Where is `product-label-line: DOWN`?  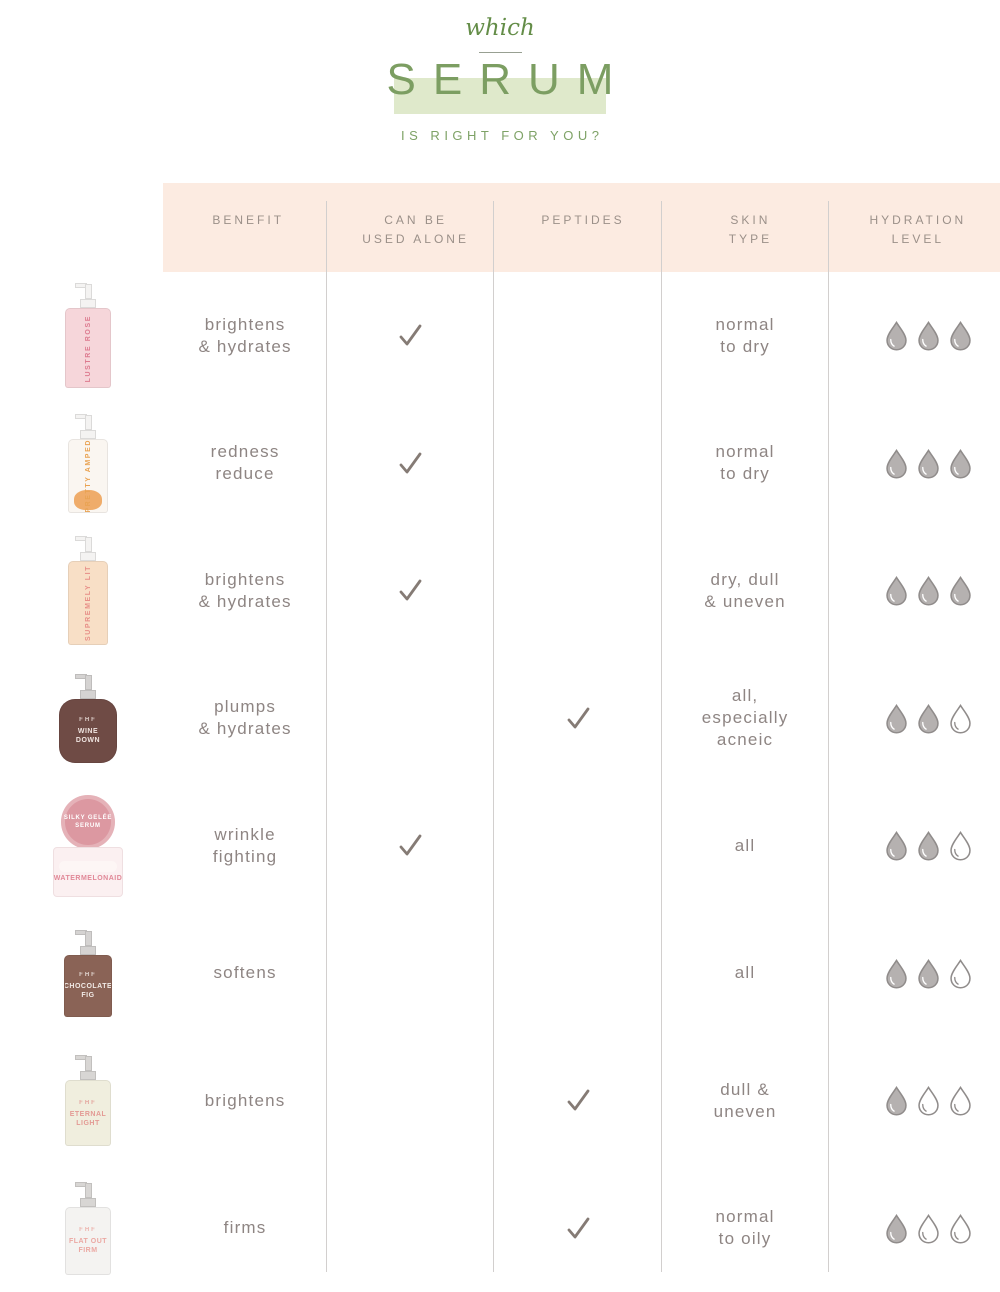
product-label-line: DOWN is located at coordinates (88, 741).